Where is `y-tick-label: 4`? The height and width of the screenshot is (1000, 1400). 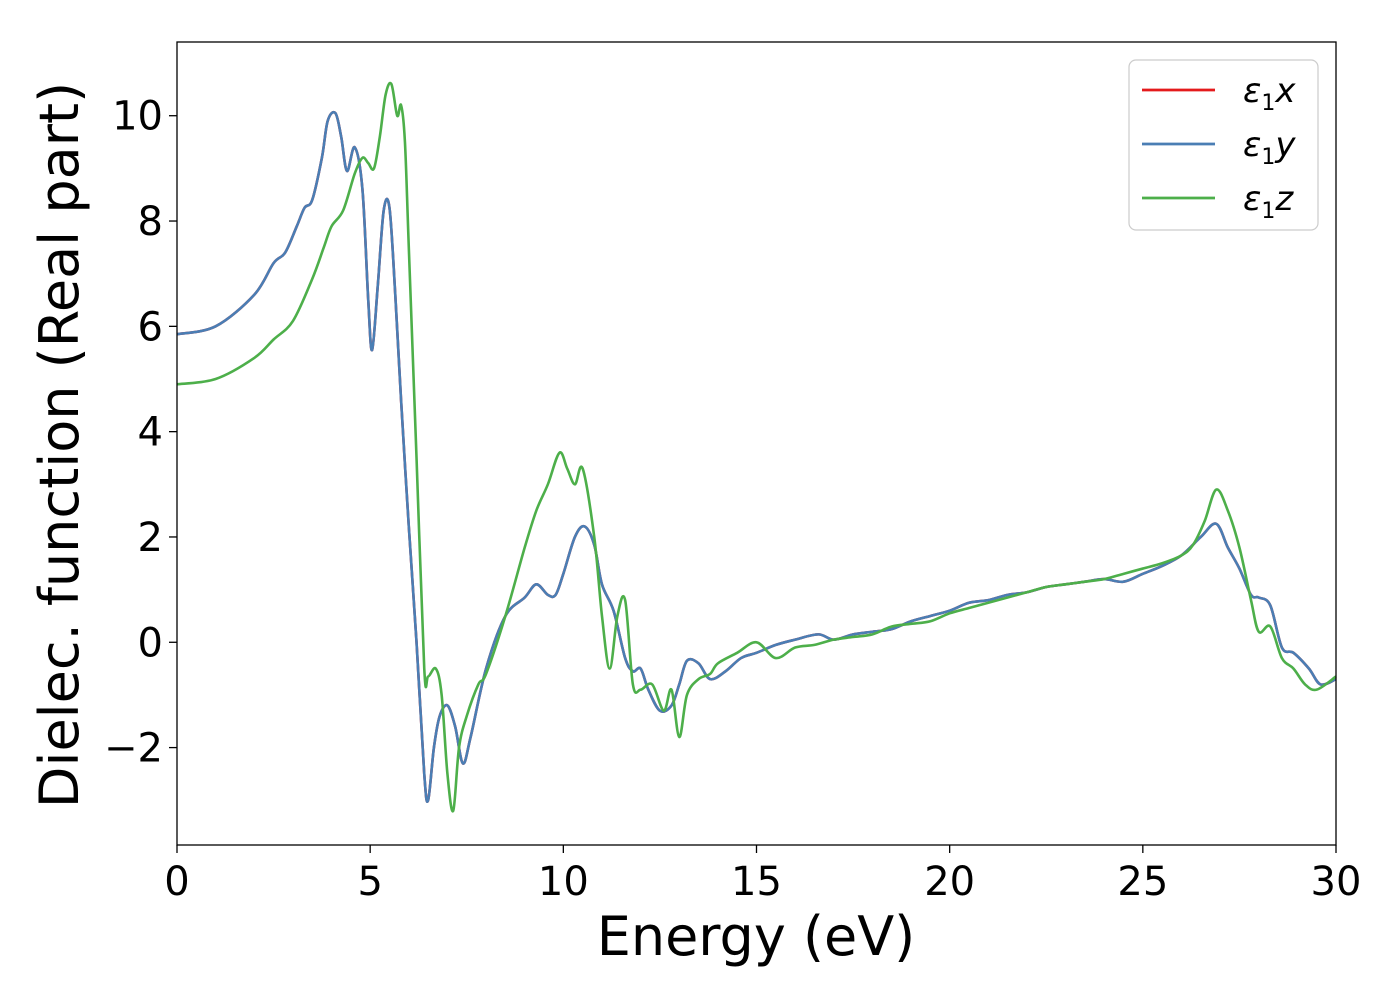
y-tick-label: 4 is located at coordinates (150, 433).